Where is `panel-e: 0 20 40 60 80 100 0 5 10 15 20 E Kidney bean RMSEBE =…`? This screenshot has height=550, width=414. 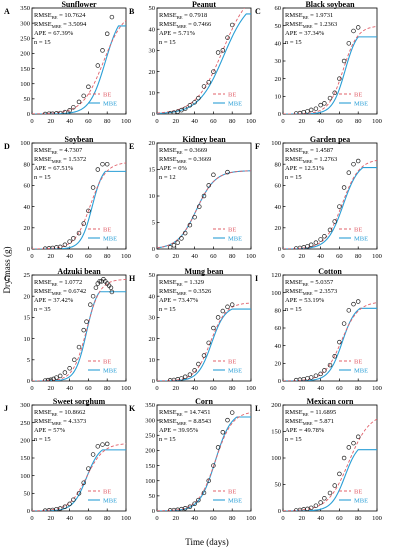
panel-e: 0 20 40 60 80 100 0 5 10 15 20 E Kidney bean RMSEBE =… is located at coordinates (192, 197).